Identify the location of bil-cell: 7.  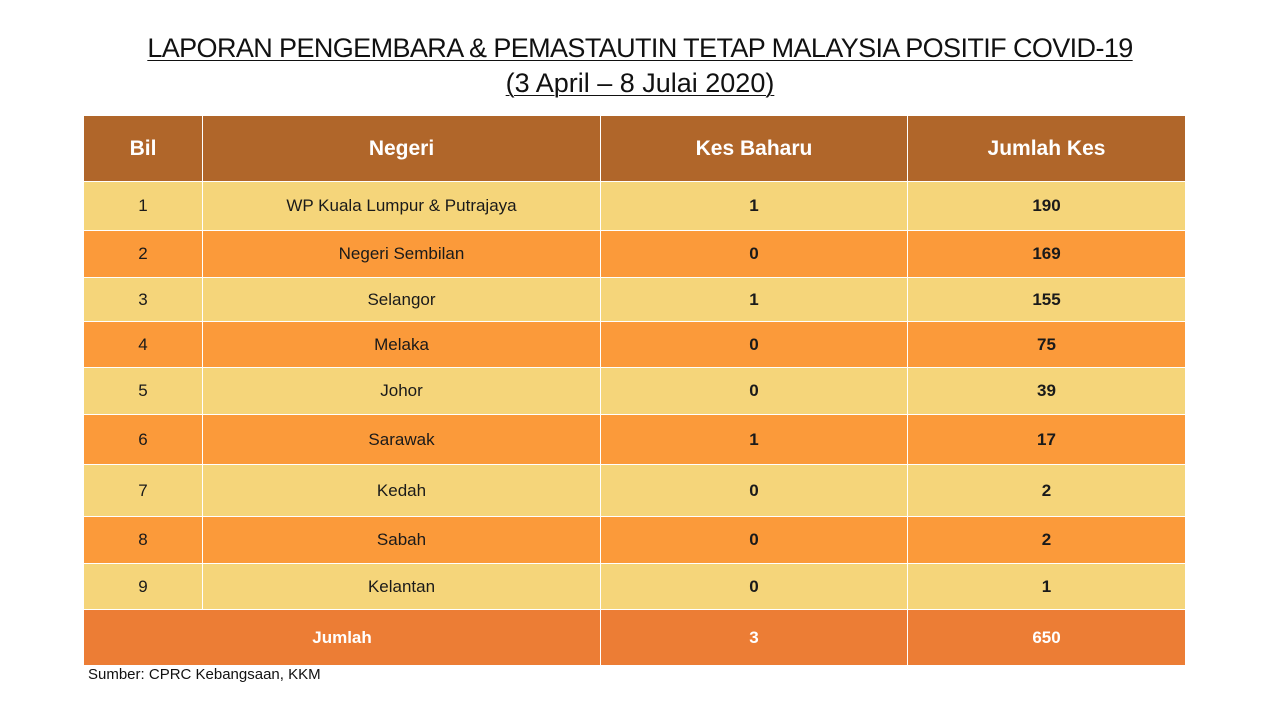
(143, 490).